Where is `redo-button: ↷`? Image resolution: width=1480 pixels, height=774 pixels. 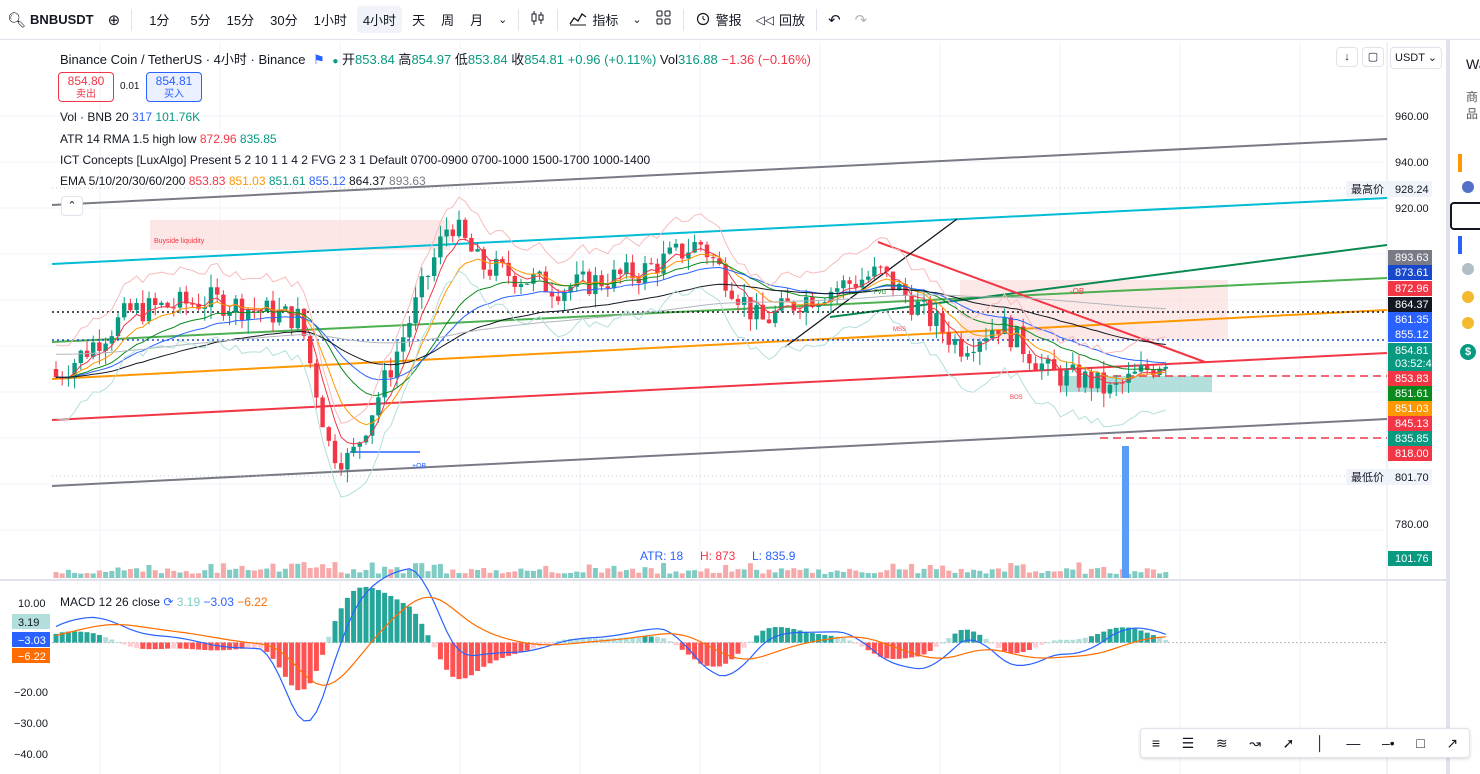
redo-button: ↷ is located at coordinates (861, 20).